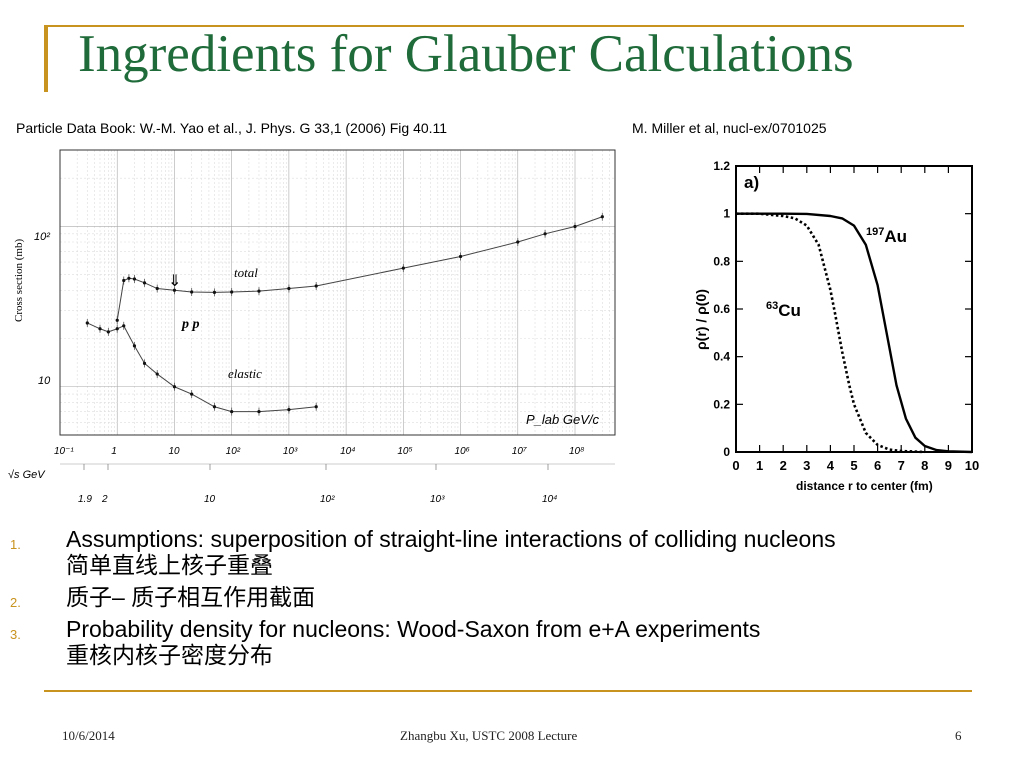 This screenshot has width=1024, height=768. Describe the element at coordinates (901, 465) in the screenshot. I see `x-tick-label: 7` at that location.